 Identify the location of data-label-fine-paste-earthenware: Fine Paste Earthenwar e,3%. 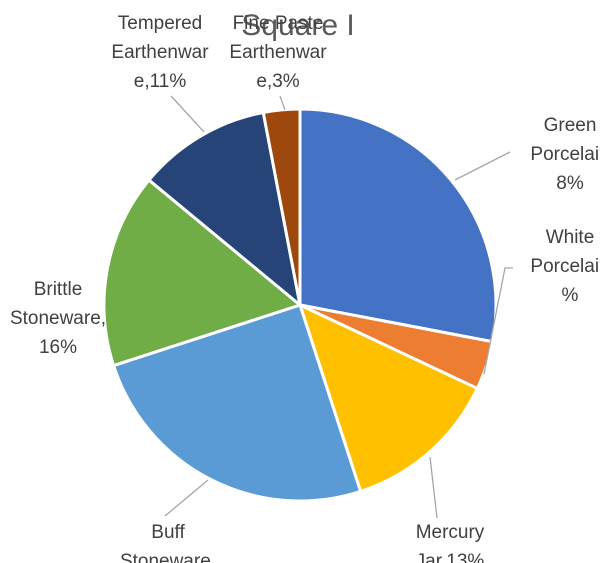
(278, 52).